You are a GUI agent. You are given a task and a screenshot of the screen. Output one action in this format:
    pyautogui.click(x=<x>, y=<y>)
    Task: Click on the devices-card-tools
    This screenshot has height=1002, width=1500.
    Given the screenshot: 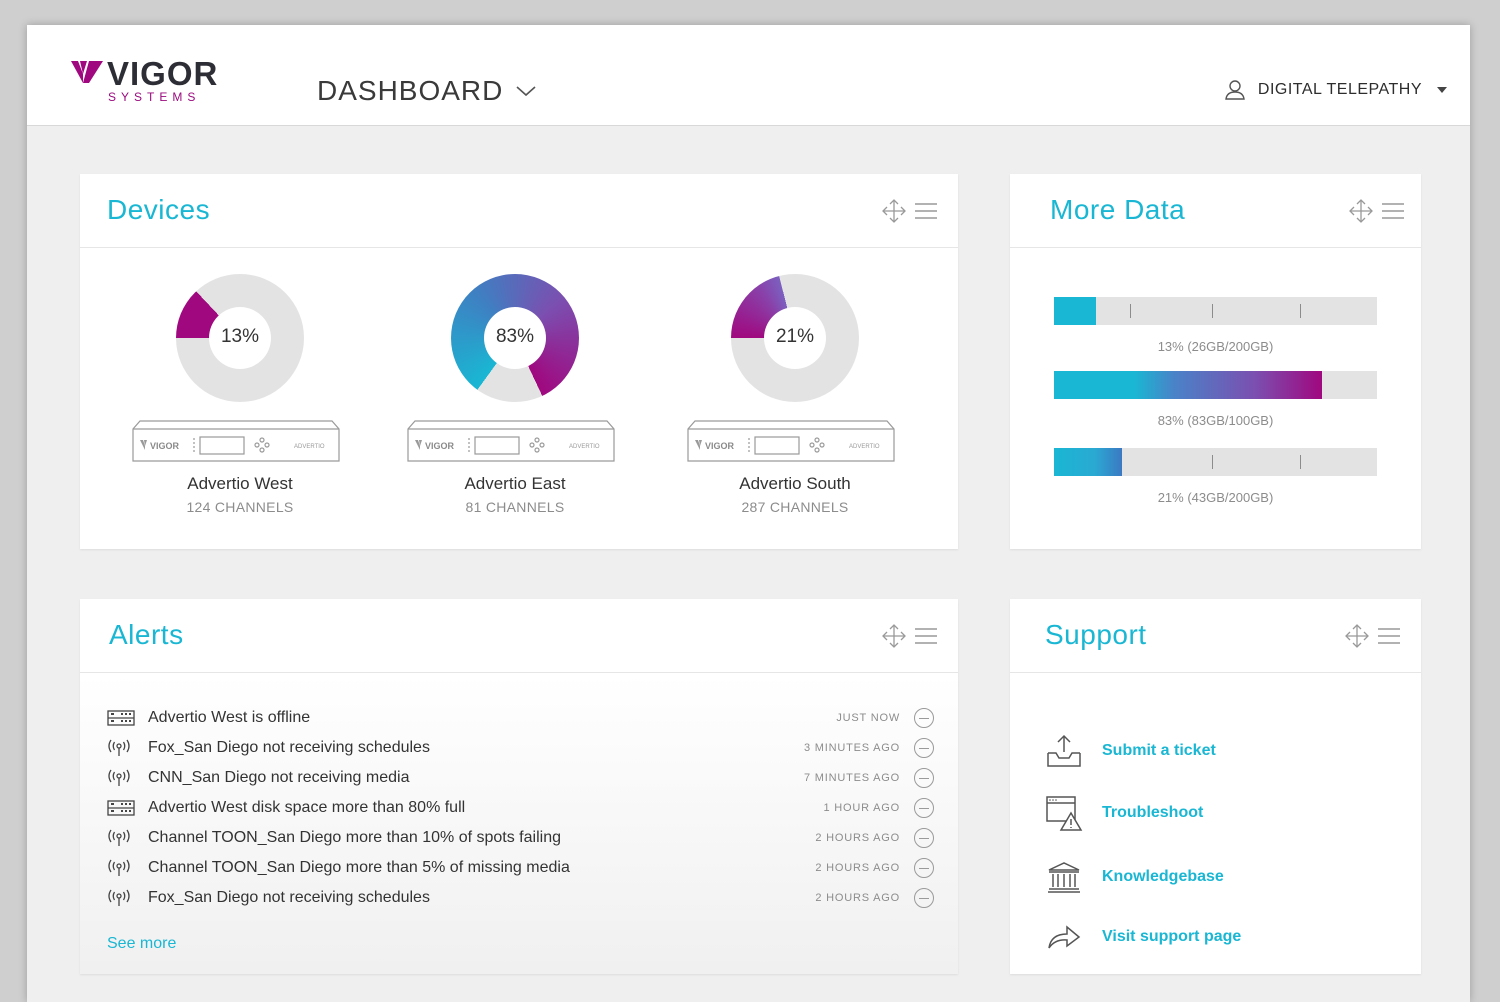 What is the action you would take?
    pyautogui.click(x=910, y=211)
    